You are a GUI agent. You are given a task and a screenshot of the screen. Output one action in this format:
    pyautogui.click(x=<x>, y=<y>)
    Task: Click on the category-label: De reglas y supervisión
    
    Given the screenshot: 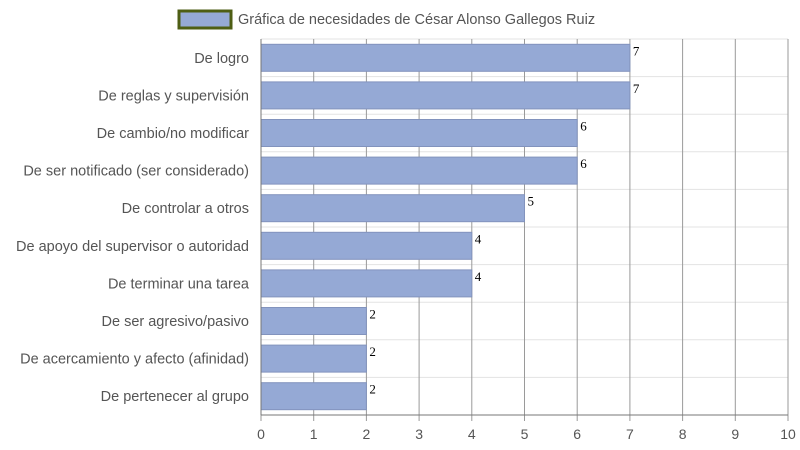 What is the action you would take?
    pyautogui.click(x=173, y=96)
    